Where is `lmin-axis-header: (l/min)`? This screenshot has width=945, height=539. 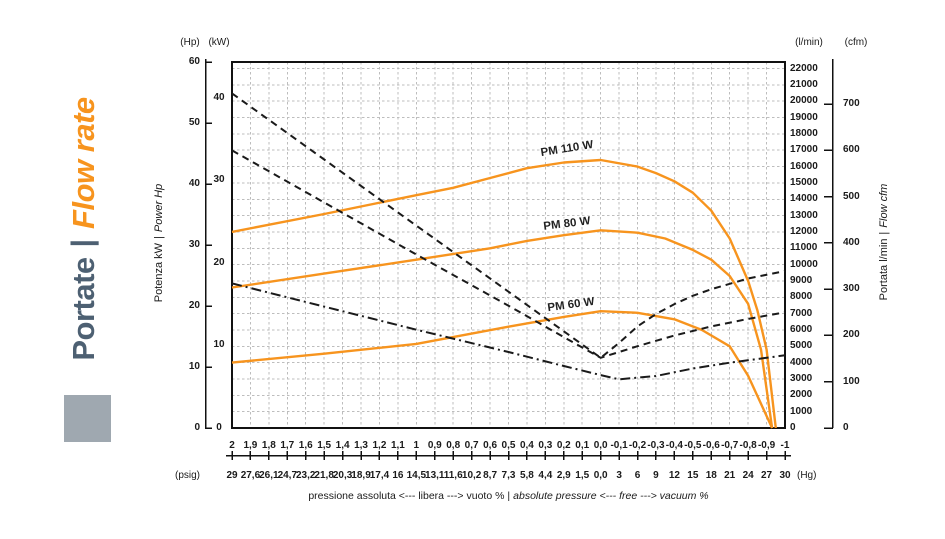 lmin-axis-header: (l/min) is located at coordinates (809, 42).